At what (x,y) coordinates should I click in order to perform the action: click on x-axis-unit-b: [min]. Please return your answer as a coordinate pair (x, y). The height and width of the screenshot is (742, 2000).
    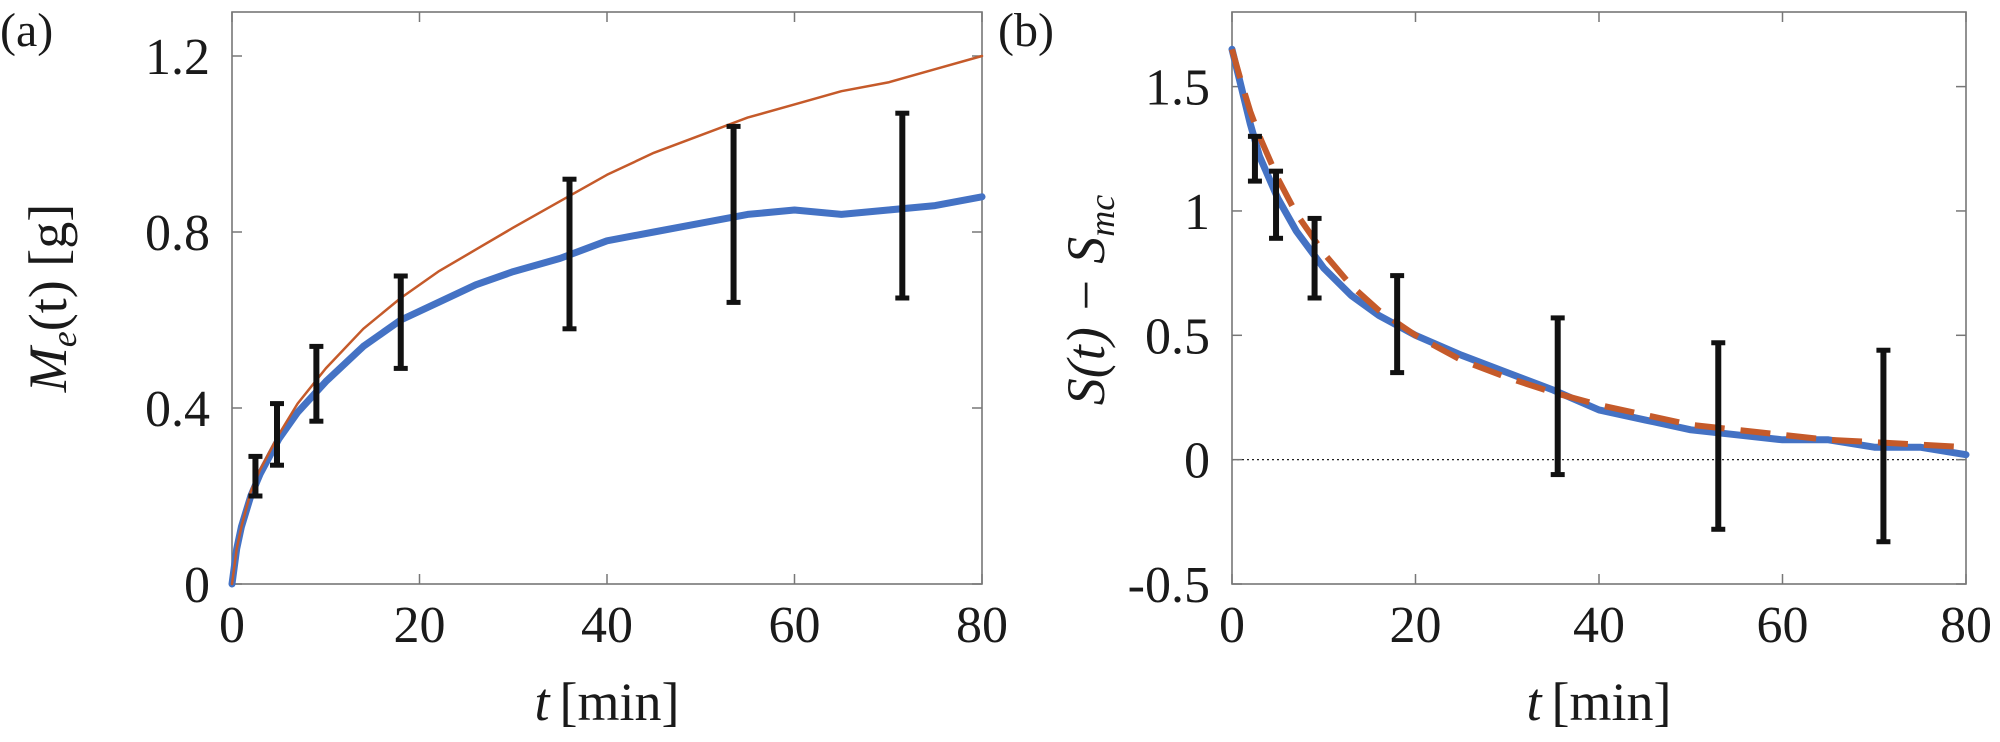
    Looking at the image, I should click on (1612, 702).